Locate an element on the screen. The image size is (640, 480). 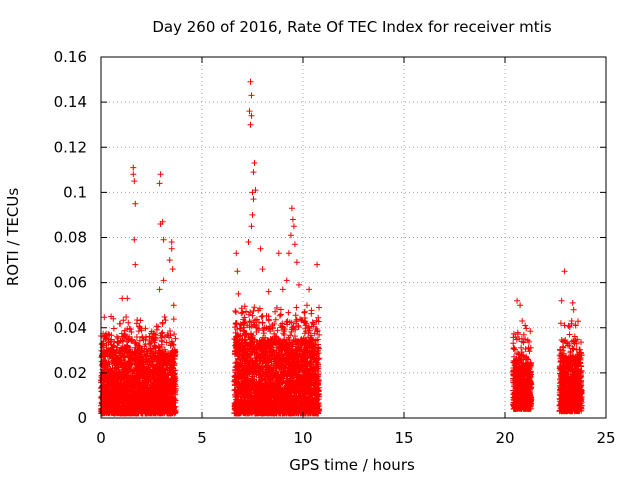
x-tick-label: 0 is located at coordinates (101, 438).